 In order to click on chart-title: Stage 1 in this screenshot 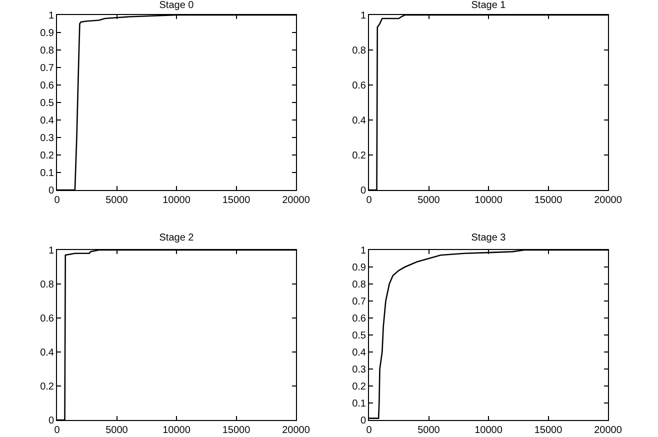, I will do `click(488, 6)`.